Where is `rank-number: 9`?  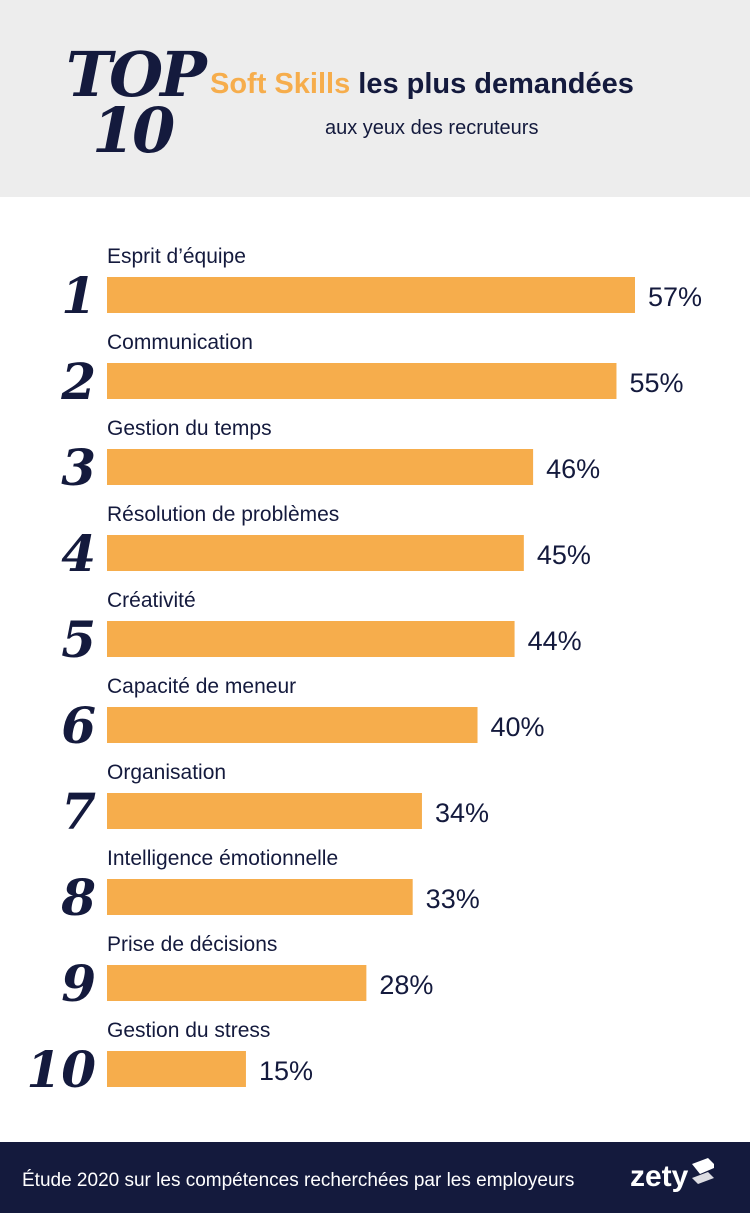
rank-number: 9 is located at coordinates (78, 983).